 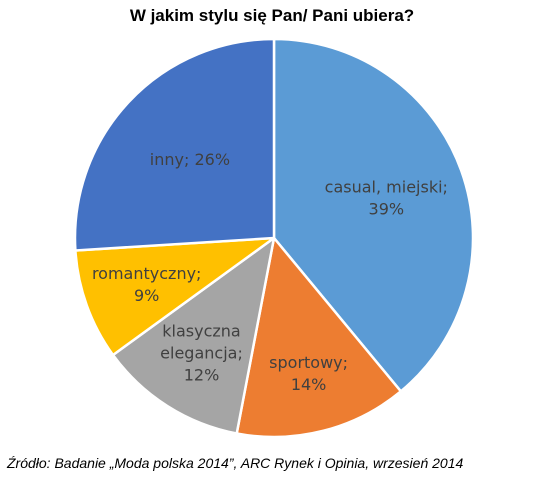 I want to click on slice-romantyczny, so click(x=175, y=296).